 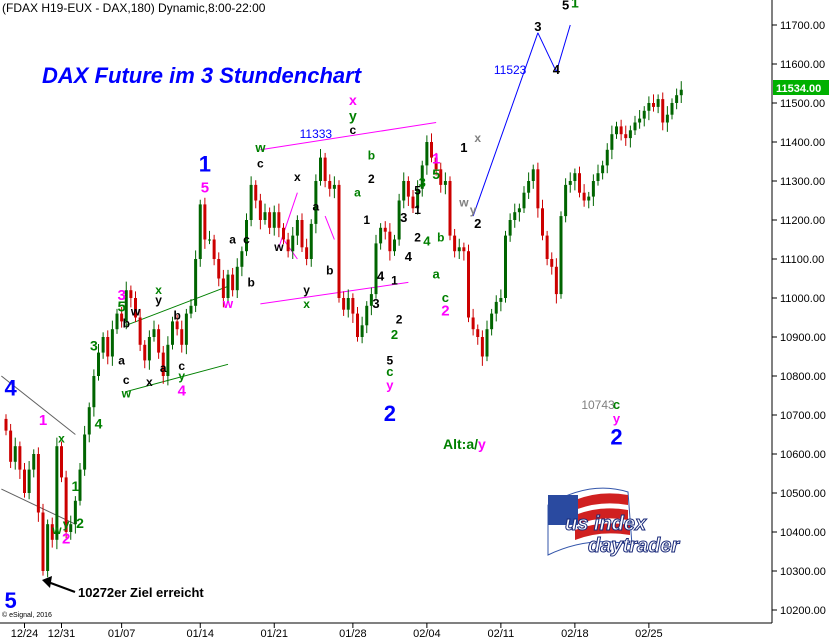 What do you see at coordinates (121, 295) in the screenshot?
I see `wave-label: 3` at bounding box center [121, 295].